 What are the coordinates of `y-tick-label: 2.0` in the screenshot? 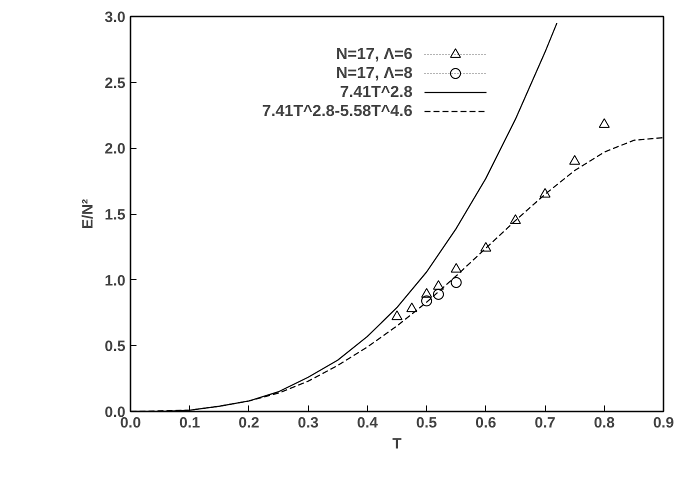 It's located at (115, 149).